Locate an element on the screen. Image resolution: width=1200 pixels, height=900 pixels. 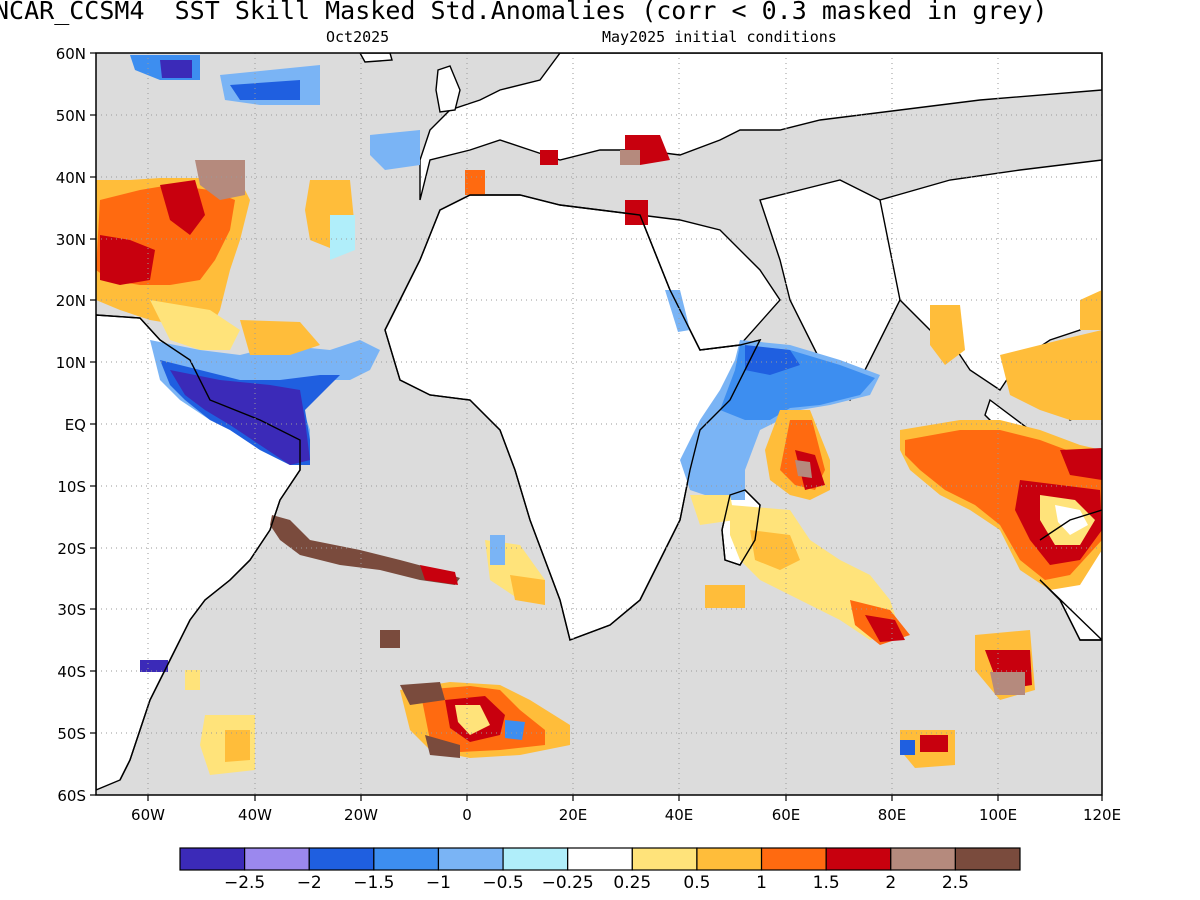
lon-label: 40E is located at coordinates (679, 815).